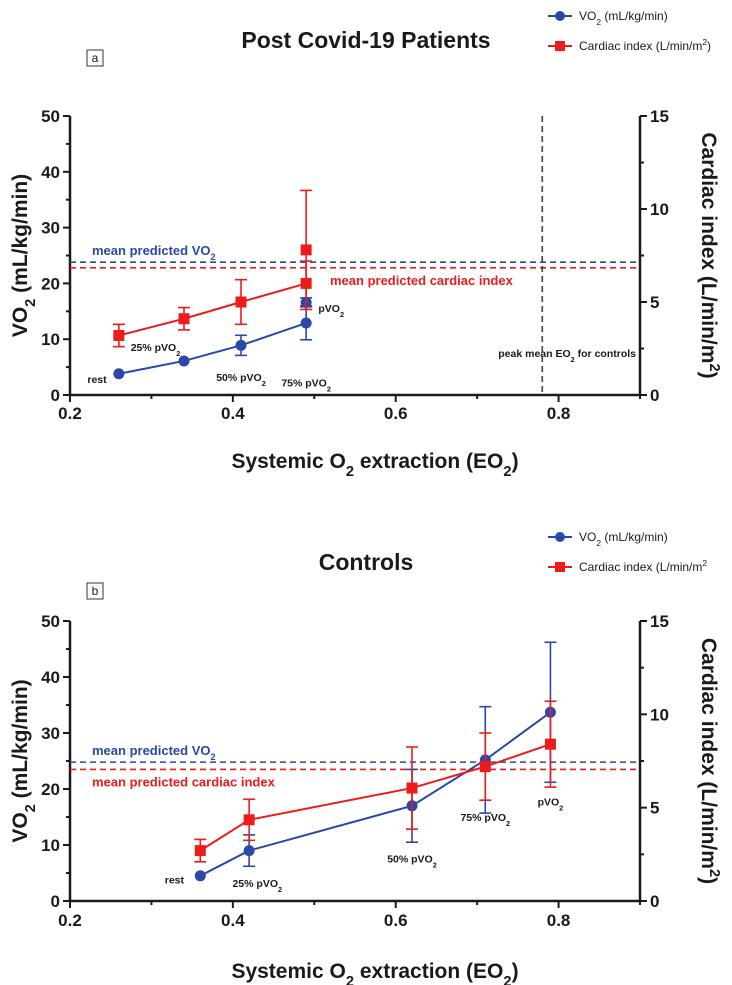 This screenshot has height=985, width=732. What do you see at coordinates (306, 250) in the screenshot?
I see `ci-peak-point` at bounding box center [306, 250].